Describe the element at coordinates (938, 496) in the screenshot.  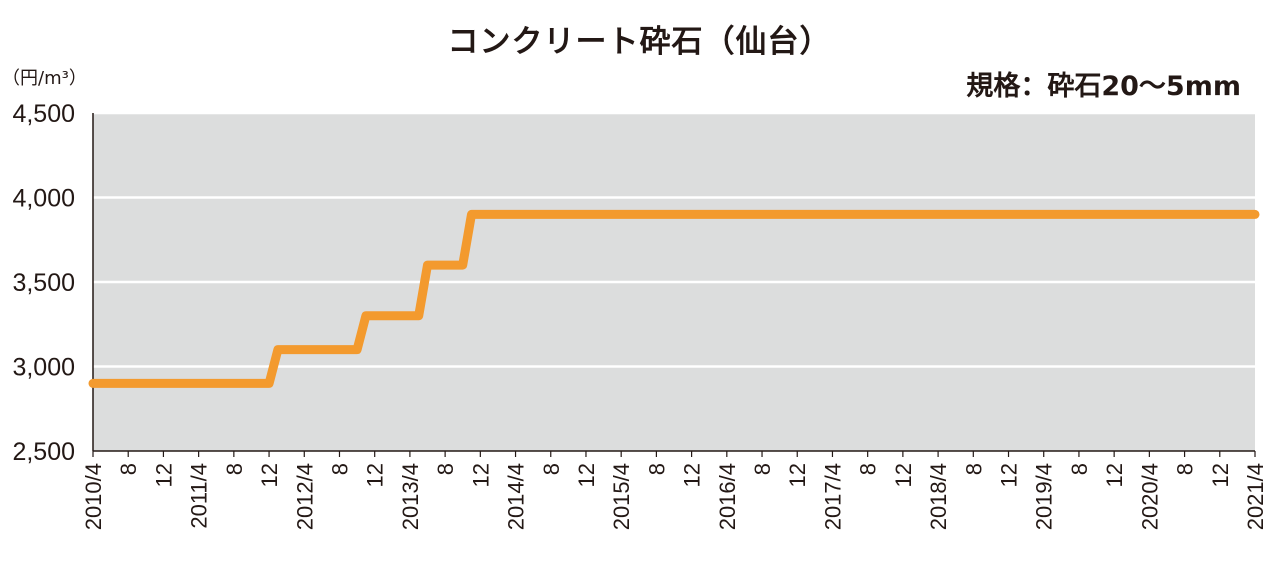
I see `x-tick-label: 2018/4` at that location.